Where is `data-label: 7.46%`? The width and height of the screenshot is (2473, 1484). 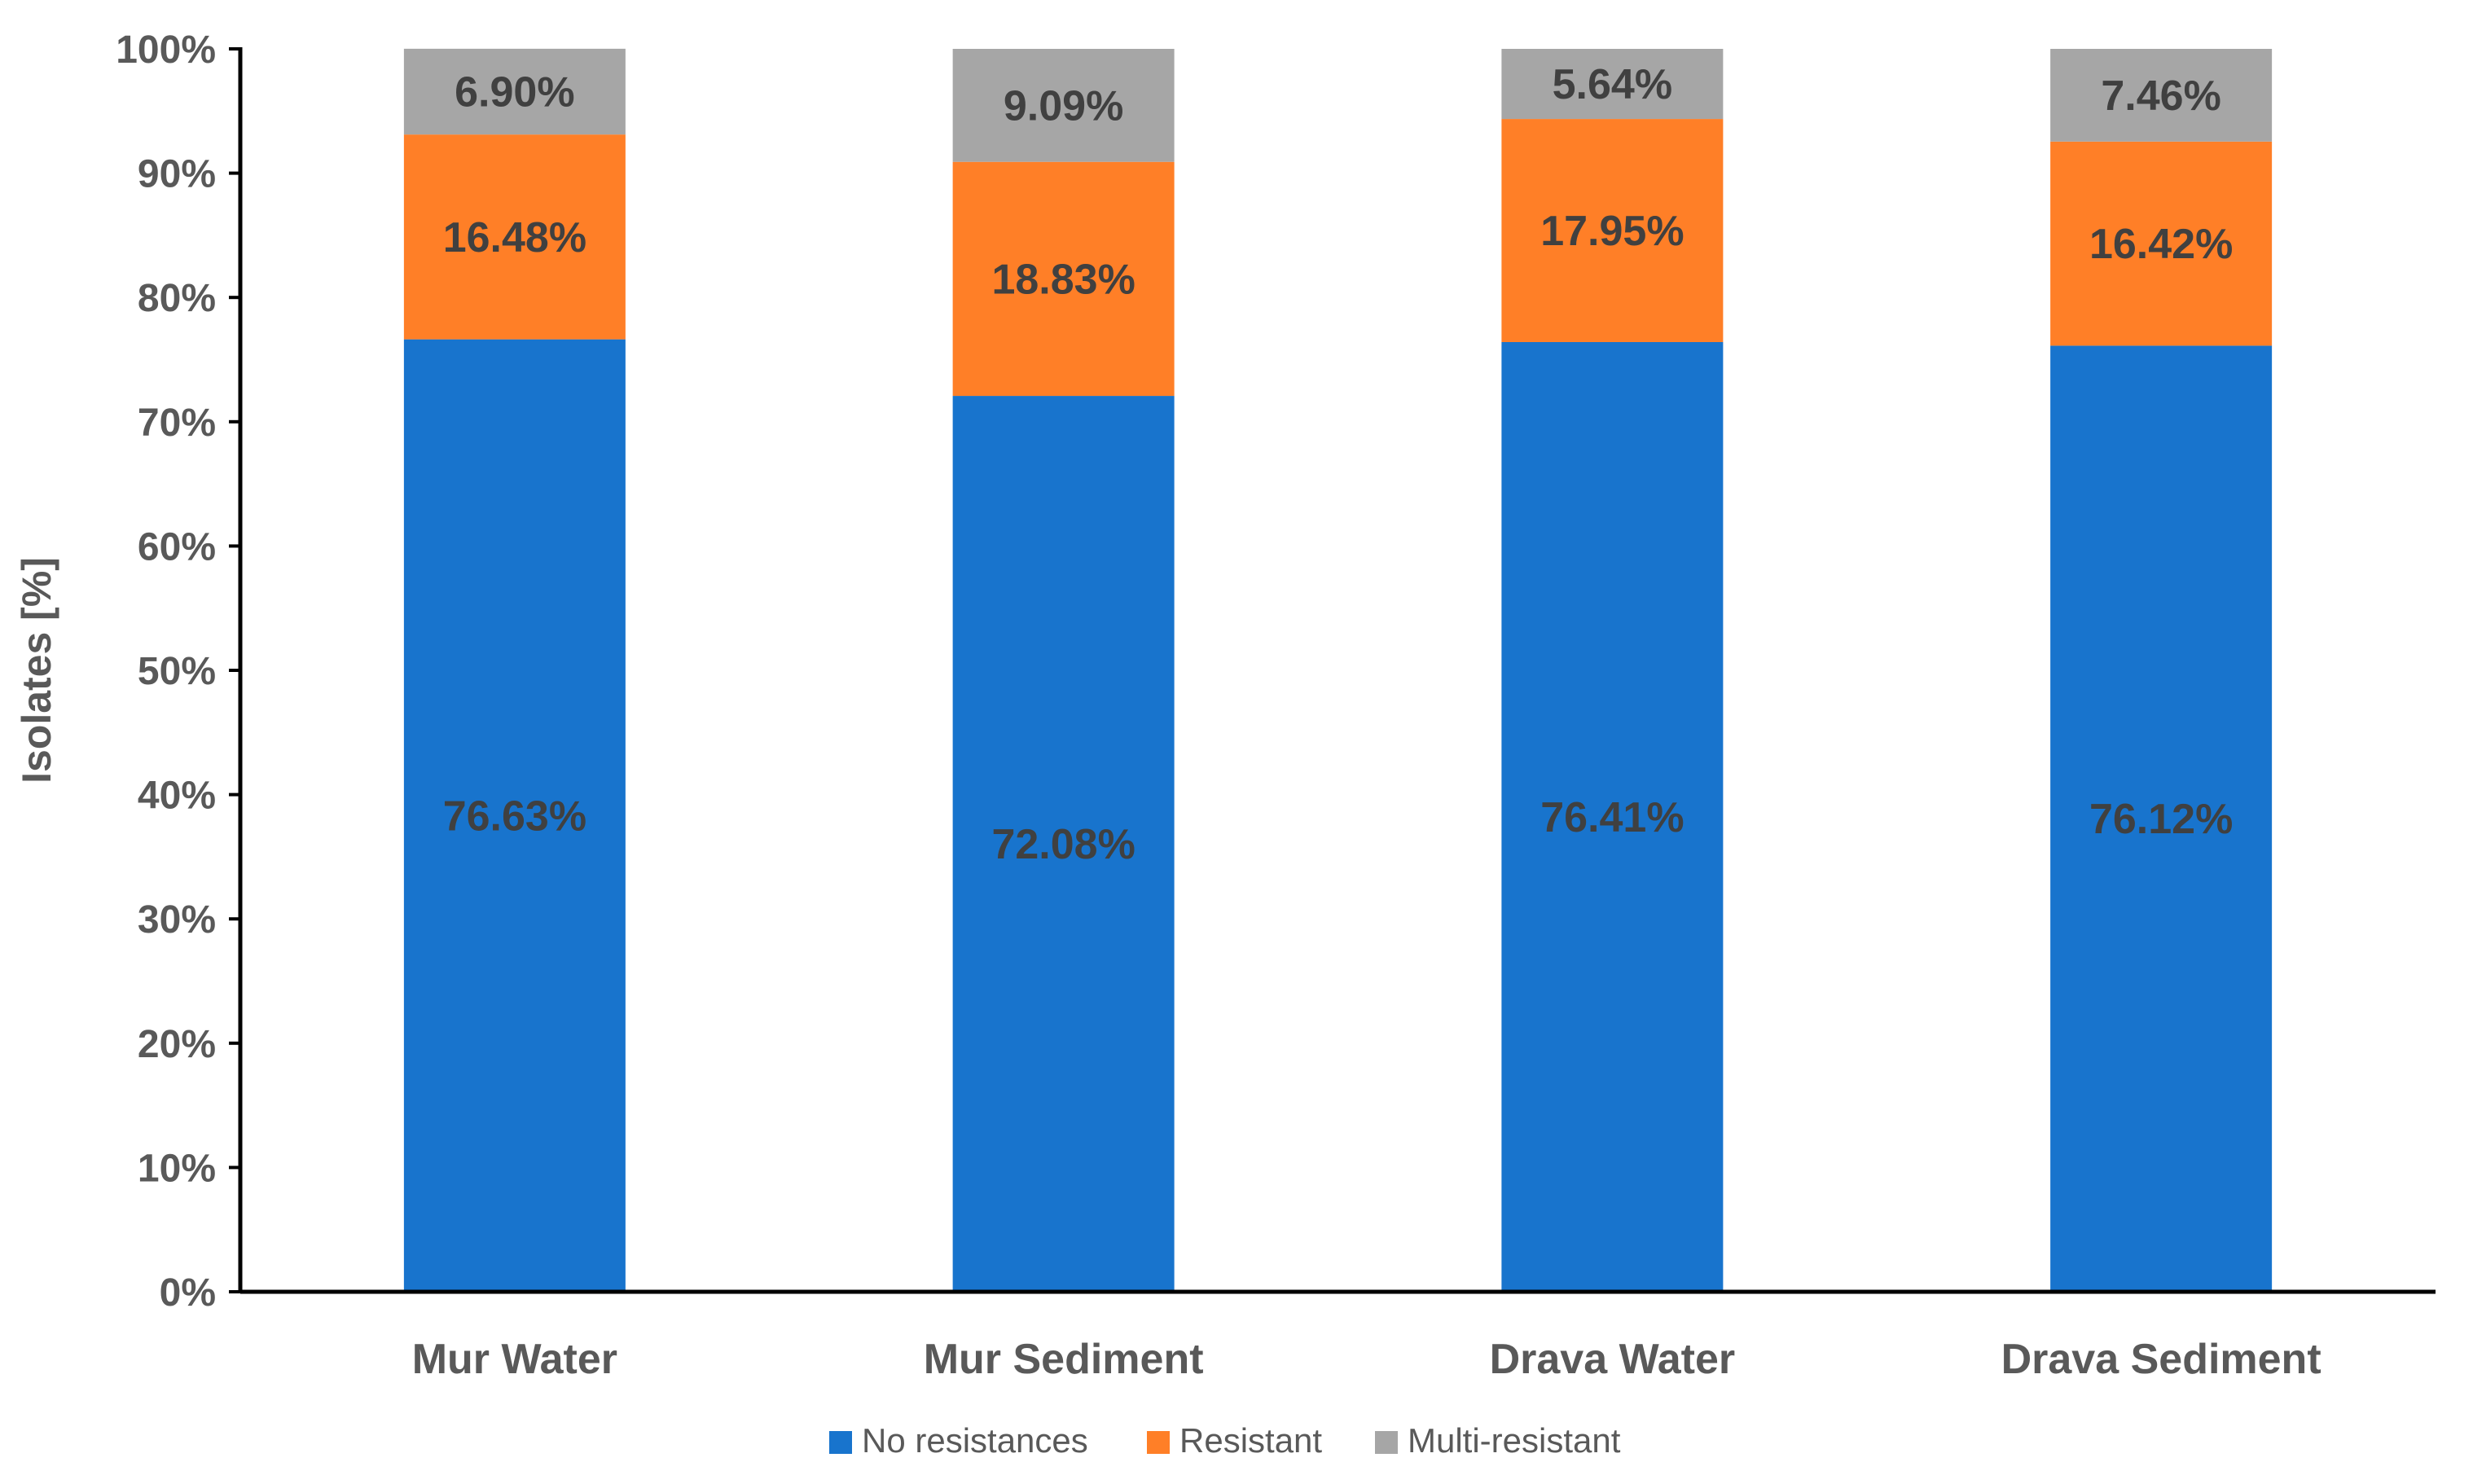
data-label: 7.46% is located at coordinates (2160, 96).